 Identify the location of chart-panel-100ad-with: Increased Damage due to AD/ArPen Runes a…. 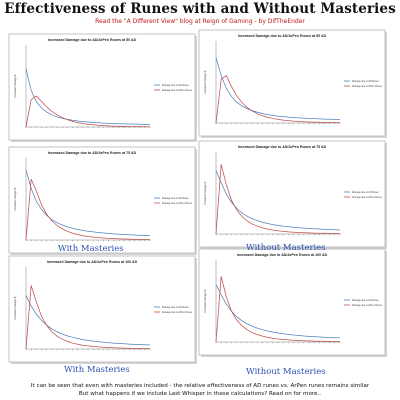
(103, 310).